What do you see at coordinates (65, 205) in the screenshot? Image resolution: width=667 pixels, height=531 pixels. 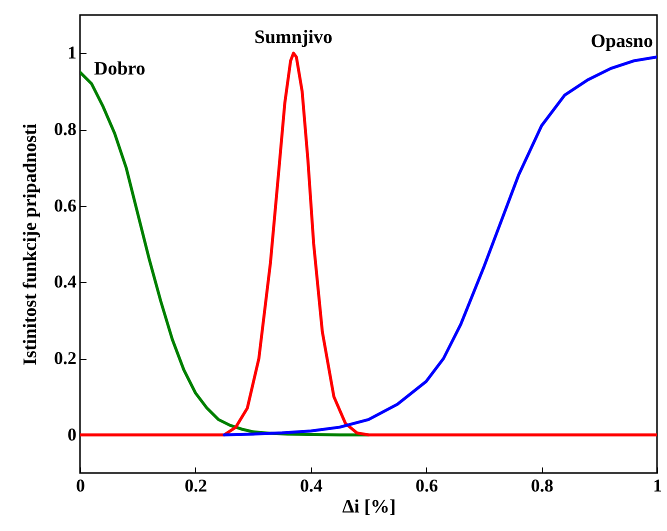 I see `y-tick-label: 0.6` at bounding box center [65, 205].